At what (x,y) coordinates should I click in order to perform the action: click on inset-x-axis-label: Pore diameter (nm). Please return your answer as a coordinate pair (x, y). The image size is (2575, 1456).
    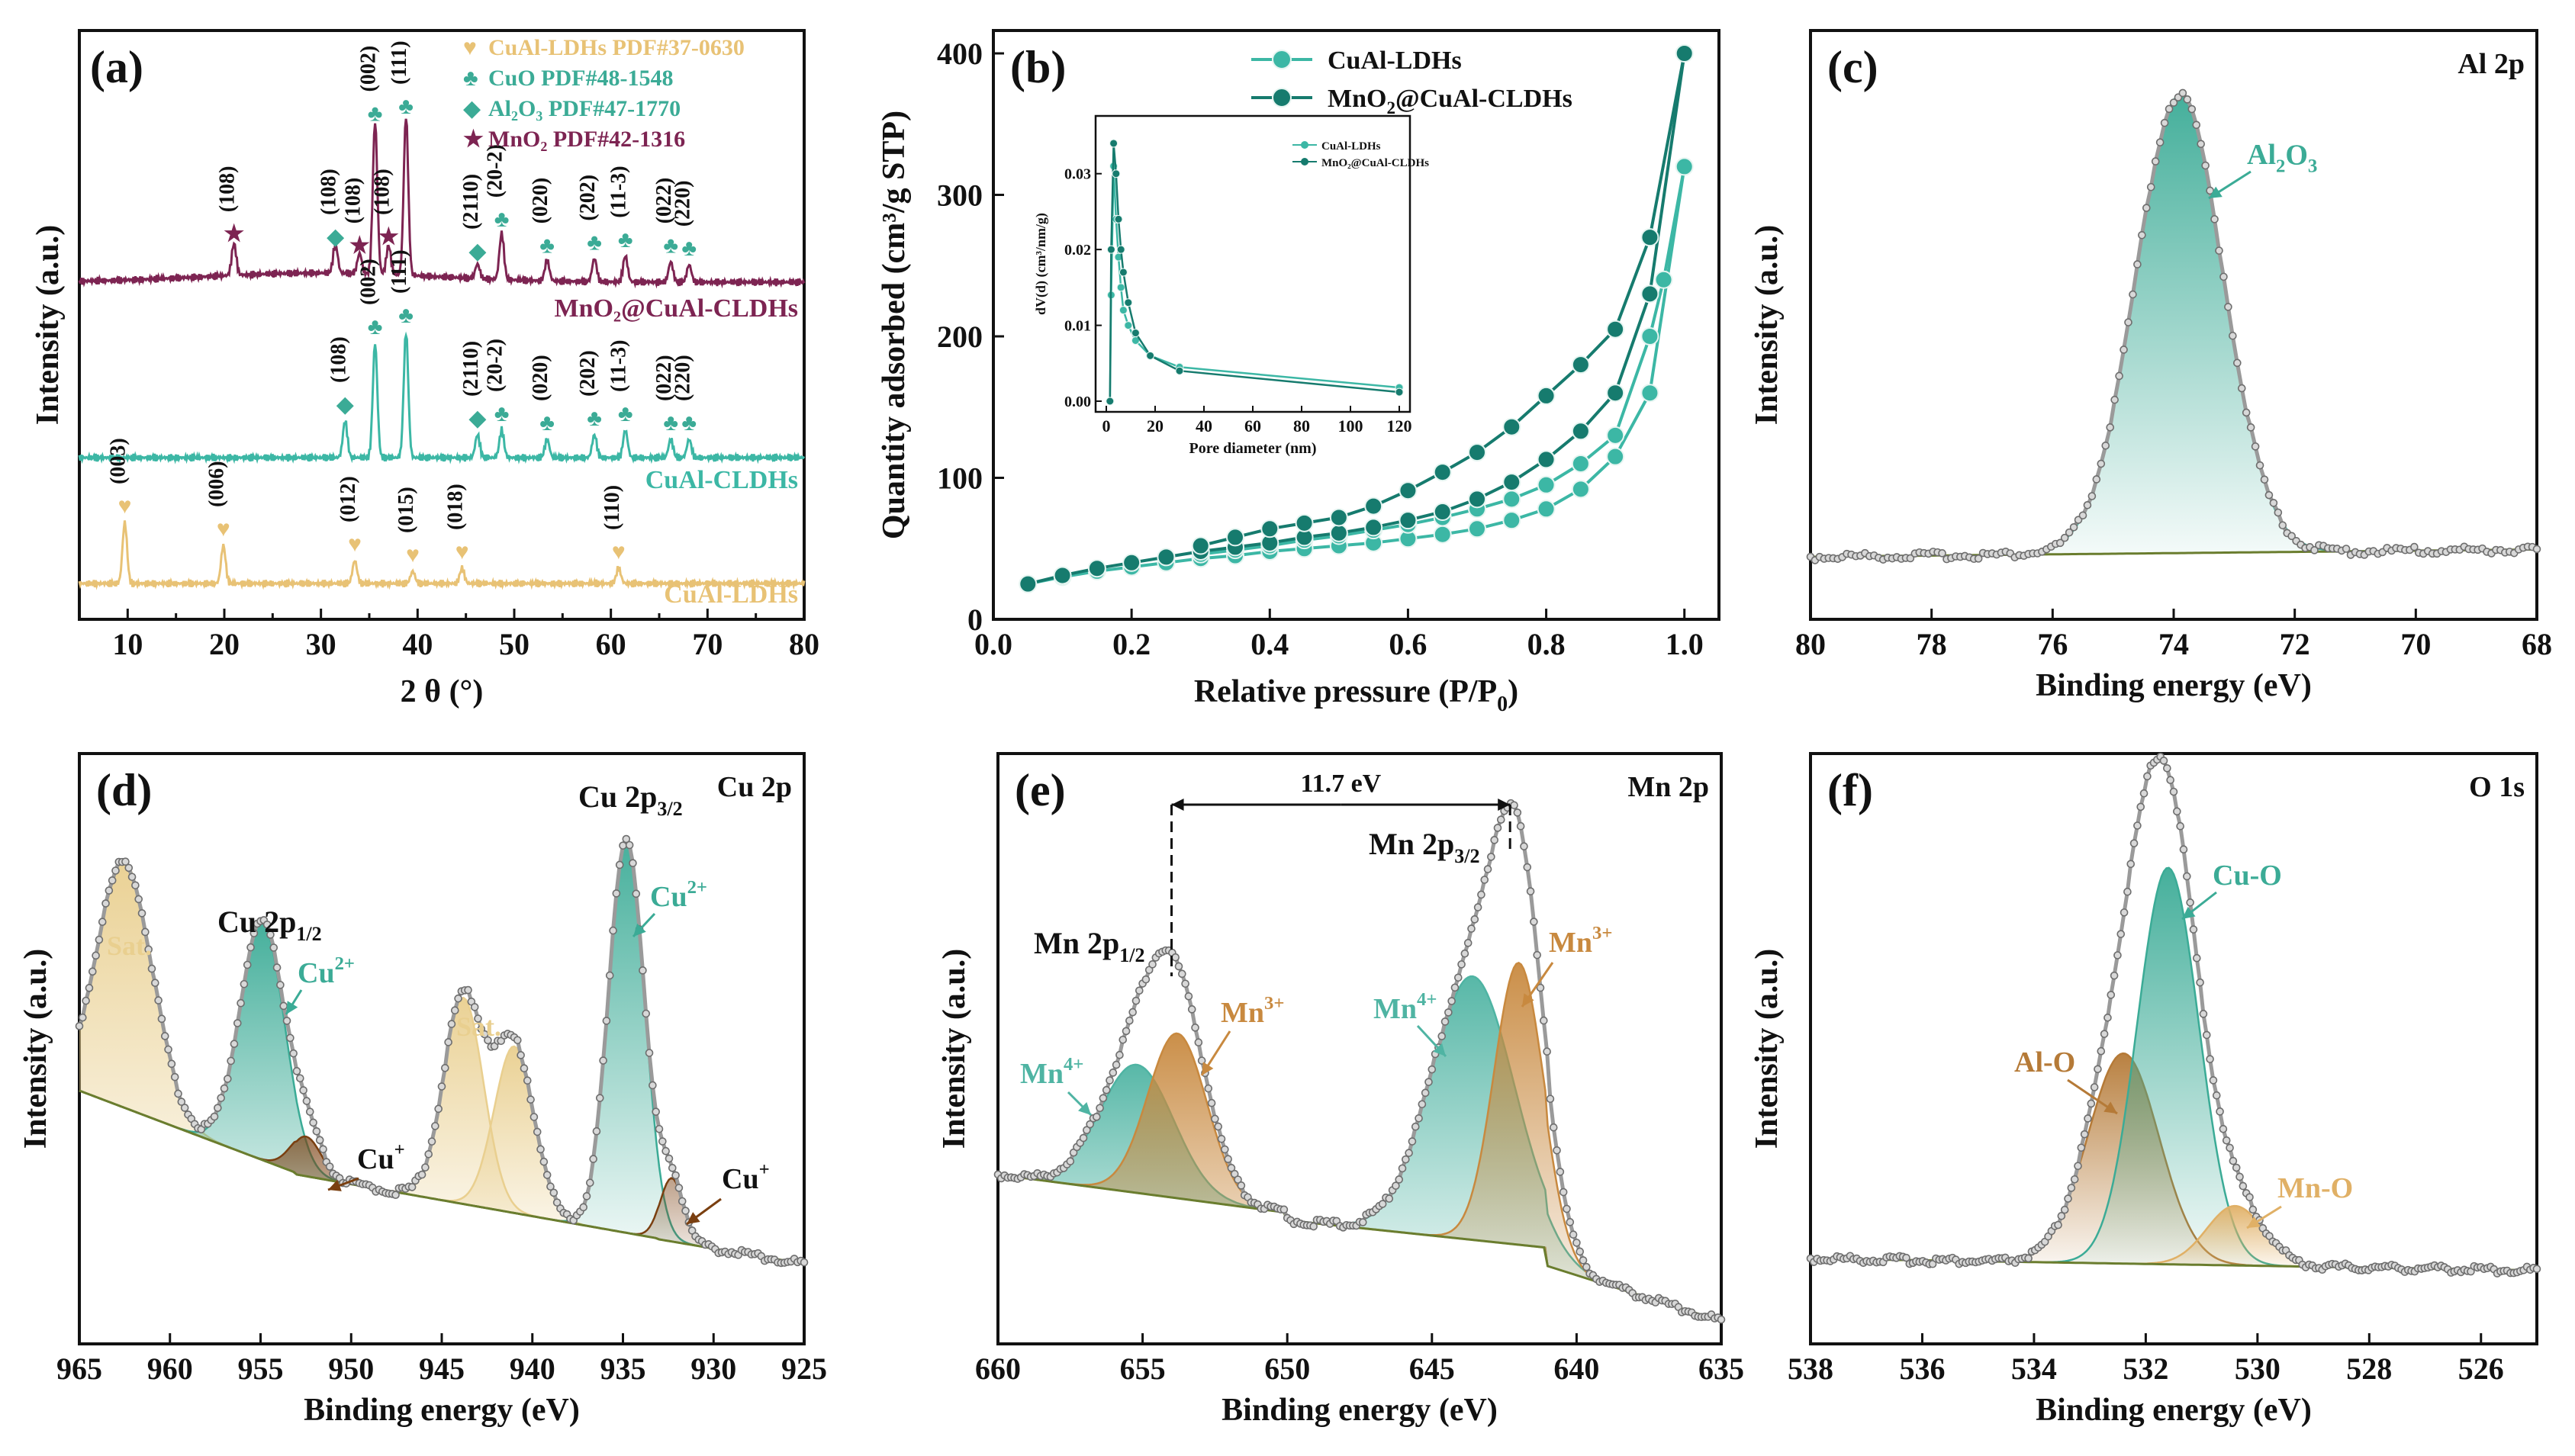
    Looking at the image, I should click on (1253, 448).